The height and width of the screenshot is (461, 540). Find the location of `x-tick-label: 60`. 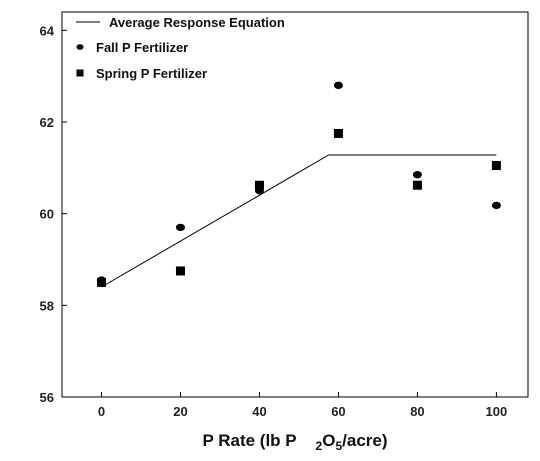

x-tick-label: 60 is located at coordinates (338, 411).